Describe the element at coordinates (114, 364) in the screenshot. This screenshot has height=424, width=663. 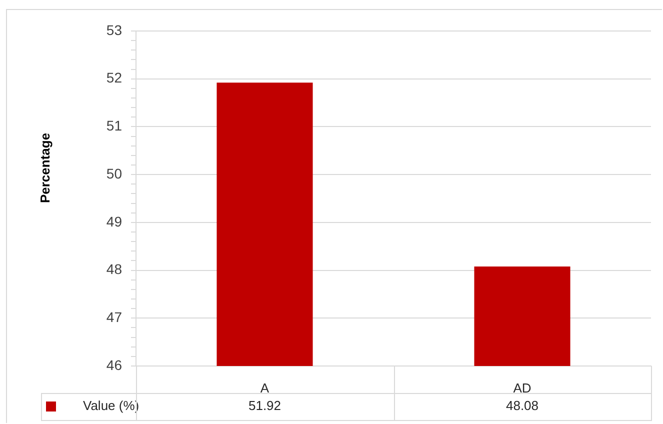
I see `y-tick-label: 46` at that location.